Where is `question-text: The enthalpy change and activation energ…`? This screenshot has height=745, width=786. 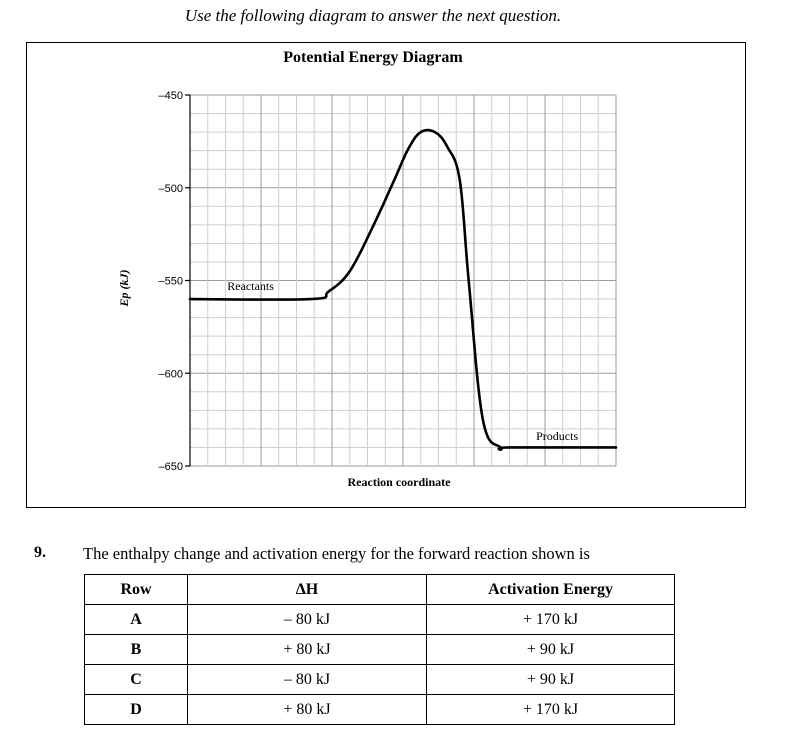 question-text: The enthalpy change and activation energ… is located at coordinates (336, 553).